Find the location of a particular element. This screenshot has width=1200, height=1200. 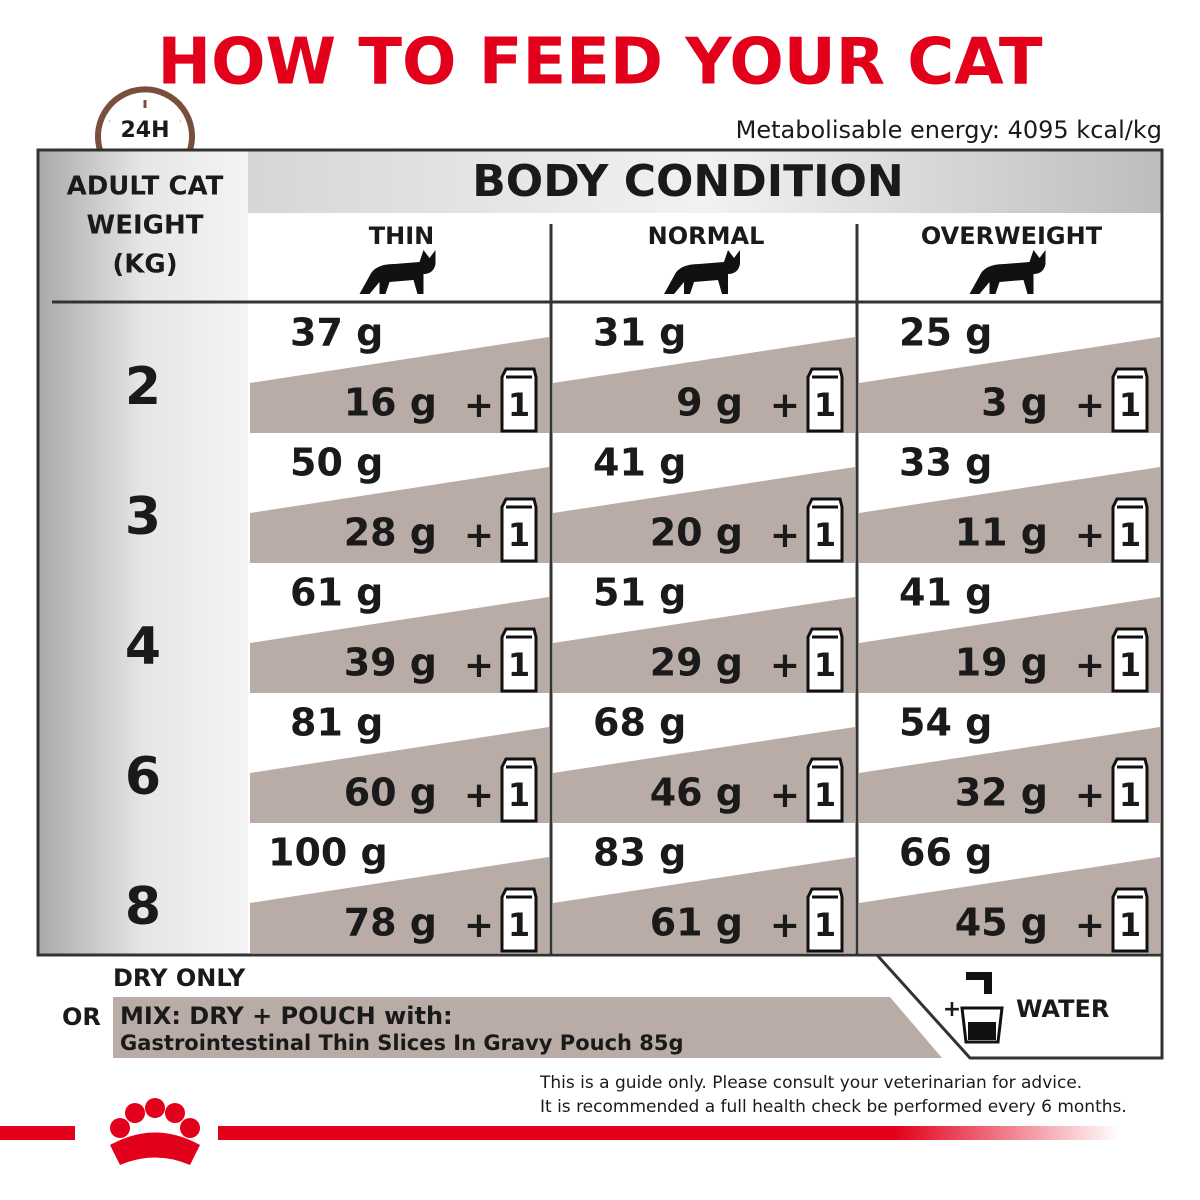

dry-amount: 83 g is located at coordinates (639, 853).